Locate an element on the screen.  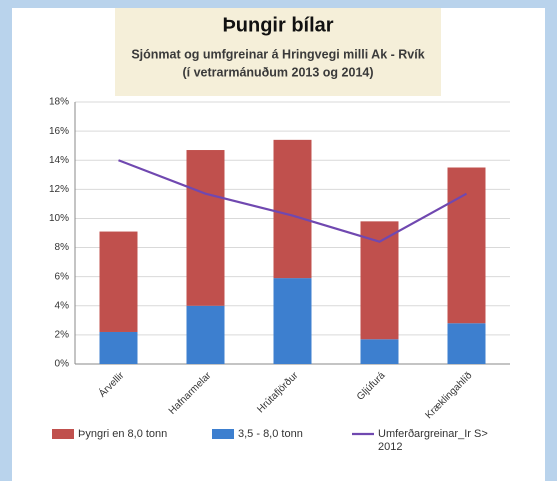
y-tick-label: 8% is located at coordinates (62, 247).